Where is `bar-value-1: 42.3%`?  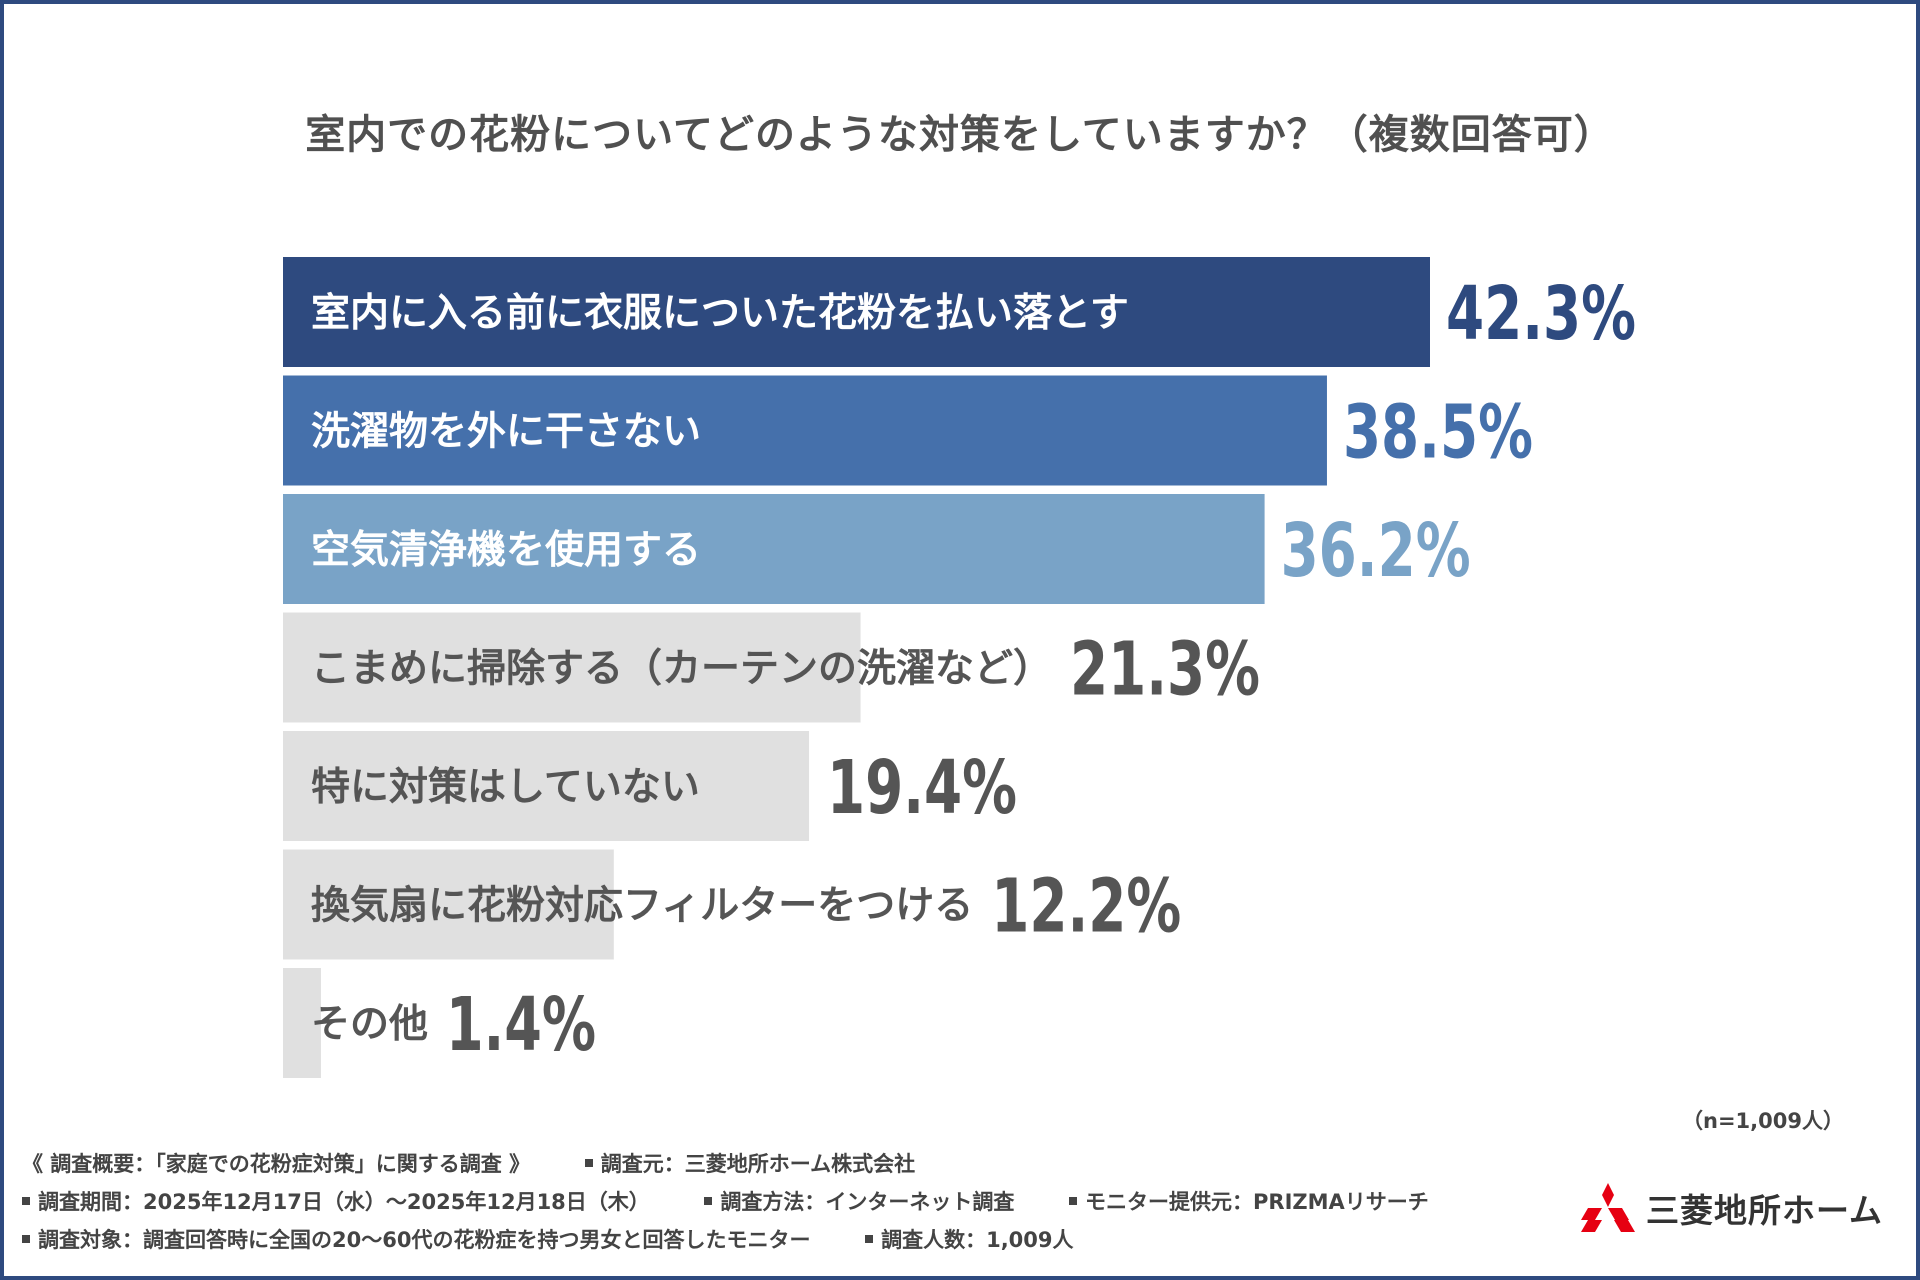
bar-value-1: 42.3% is located at coordinates (1541, 314).